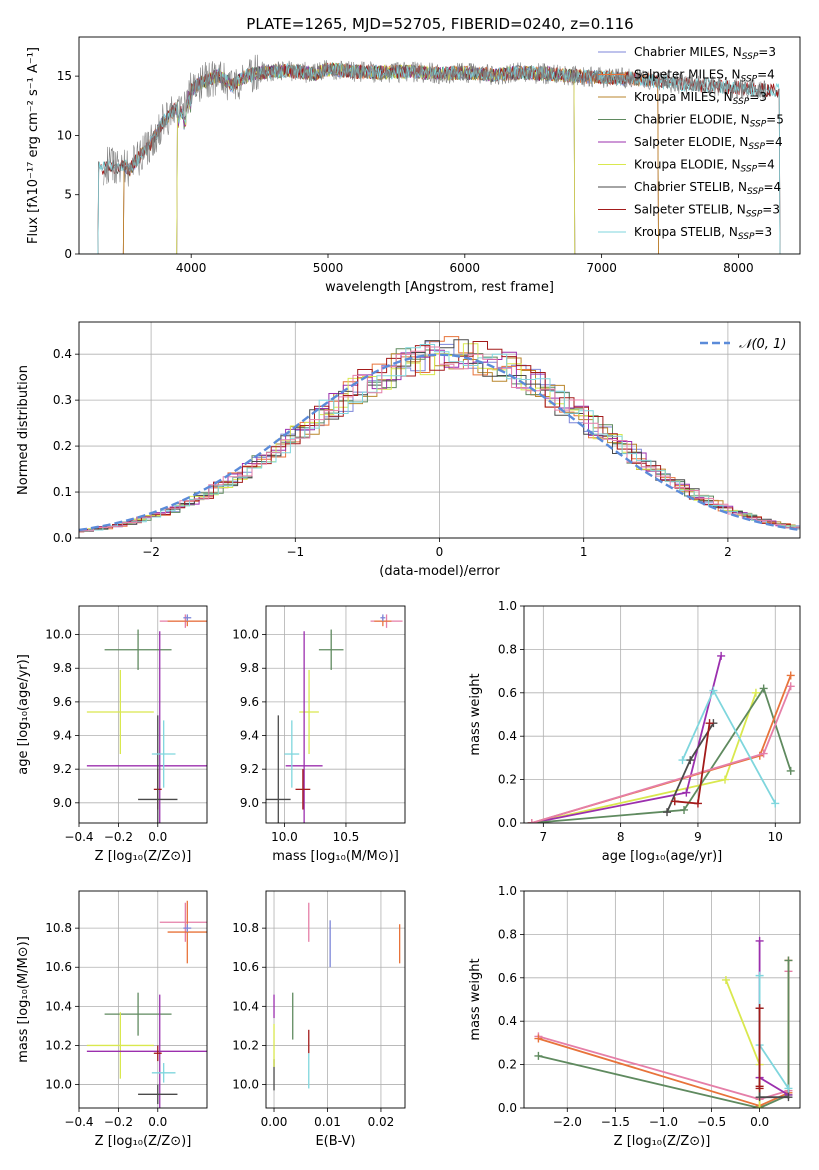  I want to click on x-tick-label: 4000, so click(191, 268).